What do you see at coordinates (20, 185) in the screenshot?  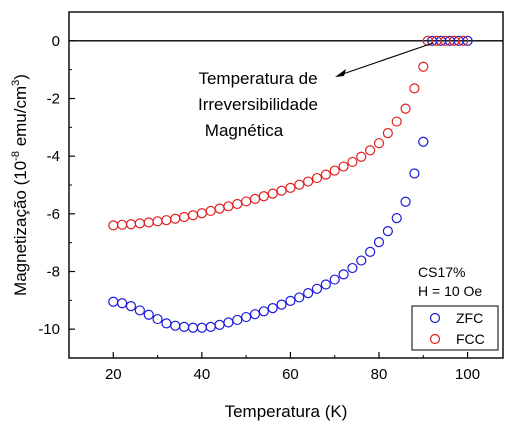 I see `y-axis-title: Magnetização (10-8 emu/cm3)` at bounding box center [20, 185].